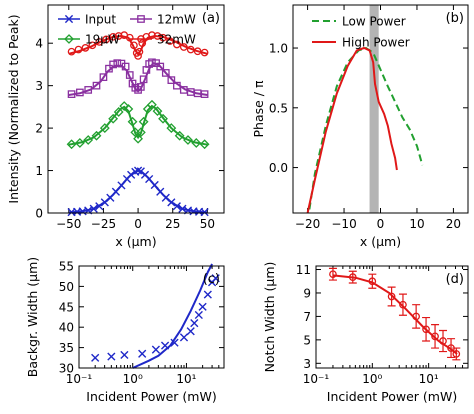 This screenshot has width=474, height=414. Describe the element at coordinates (68, 224) in the screenshot. I see `x-tick-label: −50` at that location.